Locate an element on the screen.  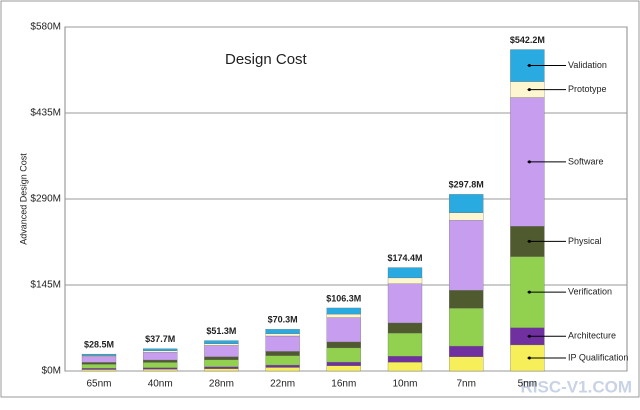
total-label: $297.8M is located at coordinates (466, 185).